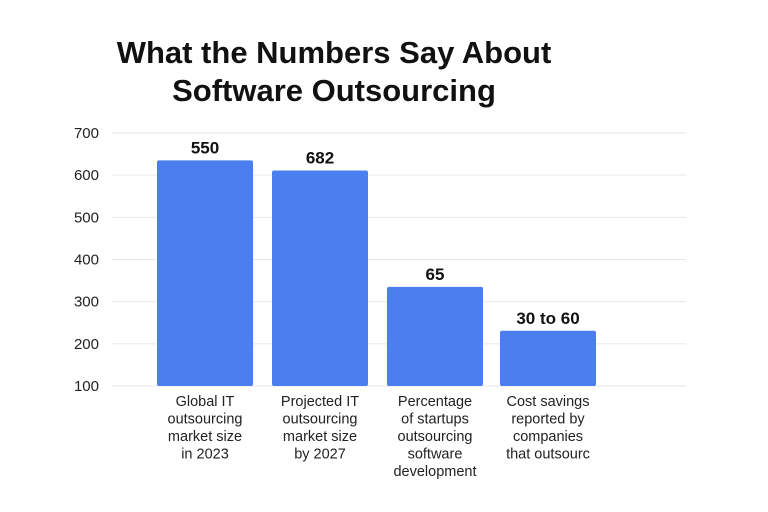 This screenshot has height=512, width=768. What do you see at coordinates (548, 455) in the screenshot?
I see `x-tick-label-line: that outsourc` at bounding box center [548, 455].